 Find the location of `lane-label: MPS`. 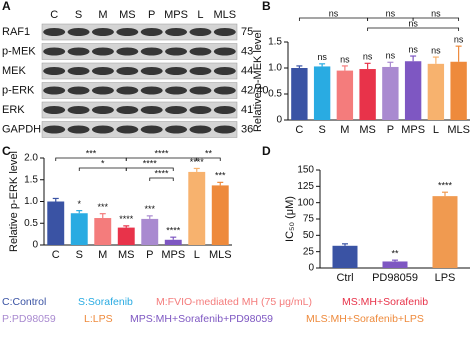

lane-label: MPS is located at coordinates (176, 15).